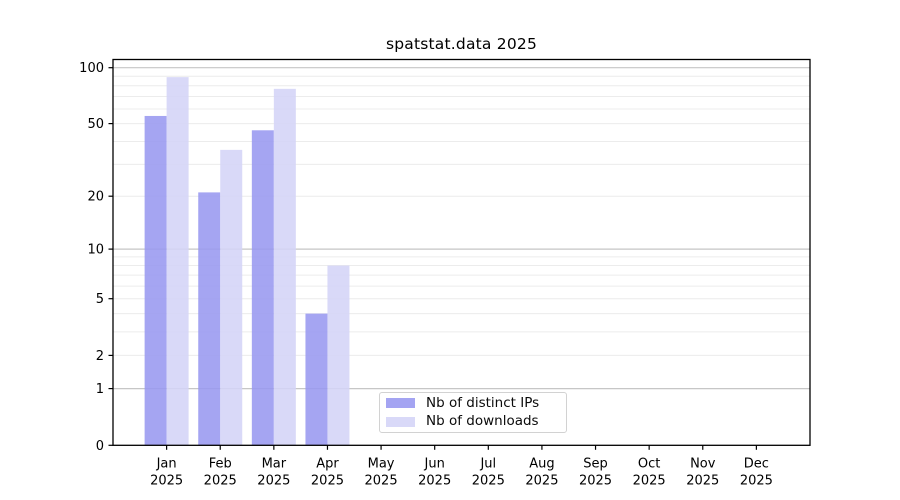 The width and height of the screenshot is (900, 500). I want to click on bar-downloads-feb, so click(231, 297).